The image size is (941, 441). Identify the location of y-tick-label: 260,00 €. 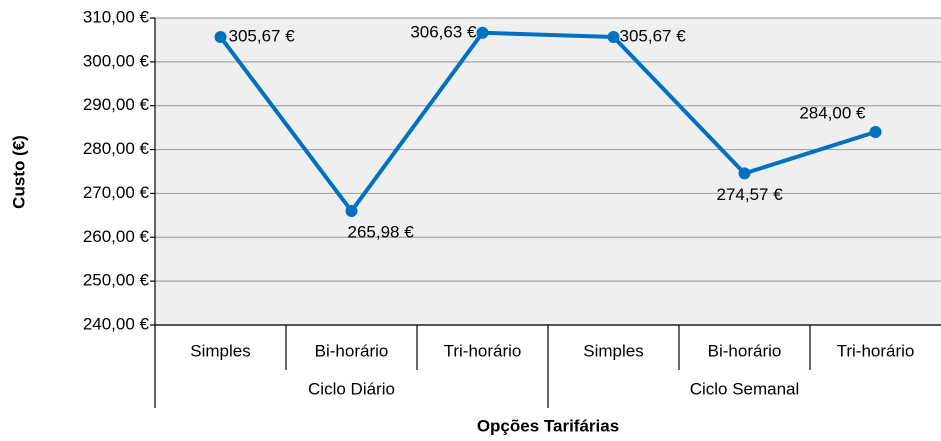
(116, 236).